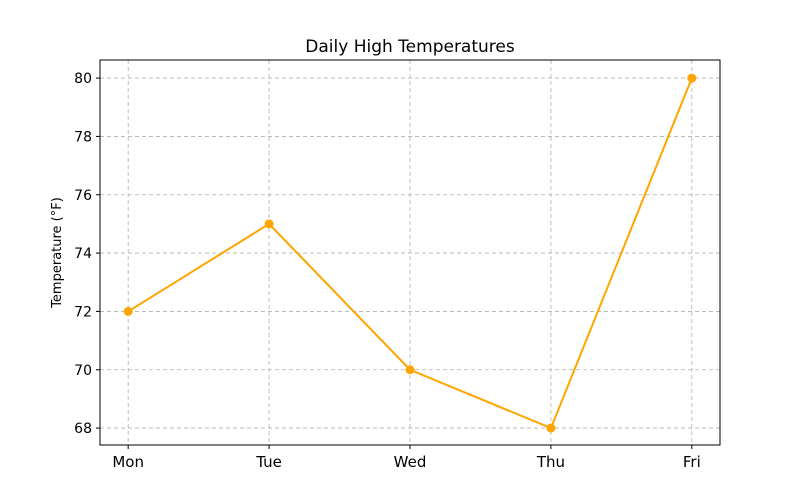  Describe the element at coordinates (268, 462) in the screenshot. I see `x-tick-label: Tue` at that location.